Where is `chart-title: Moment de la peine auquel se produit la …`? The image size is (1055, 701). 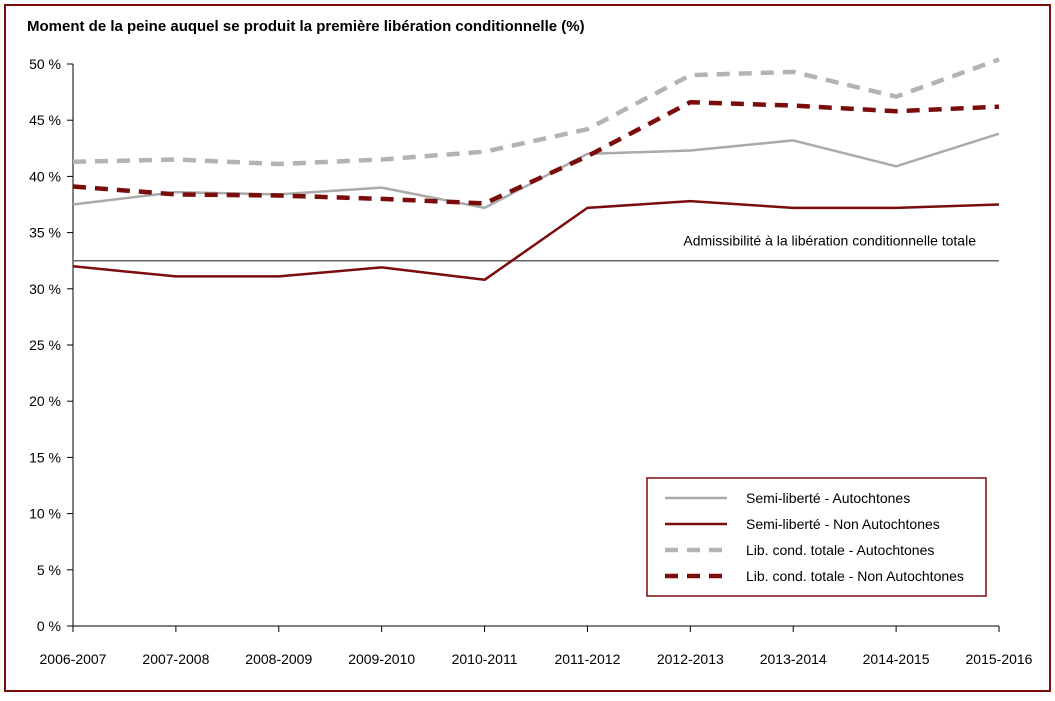
chart-title: Moment de la peine auquel se produit la … is located at coordinates (306, 26).